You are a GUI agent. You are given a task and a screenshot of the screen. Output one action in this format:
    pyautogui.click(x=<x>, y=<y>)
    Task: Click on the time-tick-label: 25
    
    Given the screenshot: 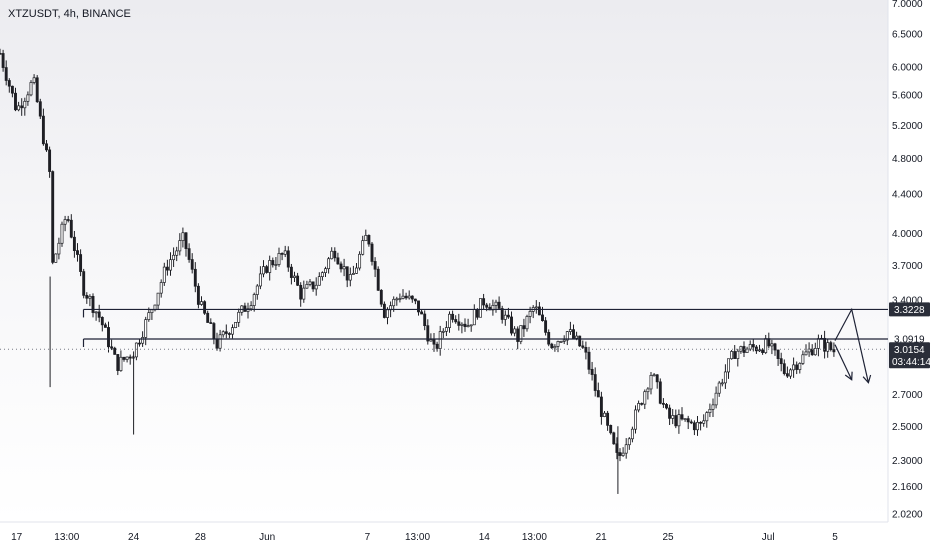 What is the action you would take?
    pyautogui.click(x=668, y=537)
    